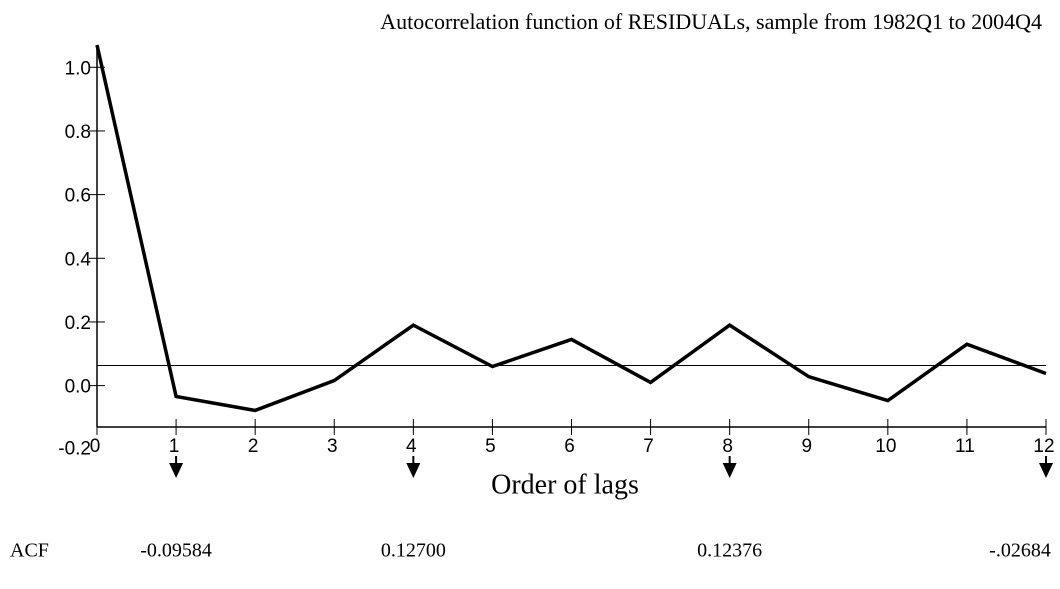  I want to click on y-tick-label: 0.0, so click(78, 387).